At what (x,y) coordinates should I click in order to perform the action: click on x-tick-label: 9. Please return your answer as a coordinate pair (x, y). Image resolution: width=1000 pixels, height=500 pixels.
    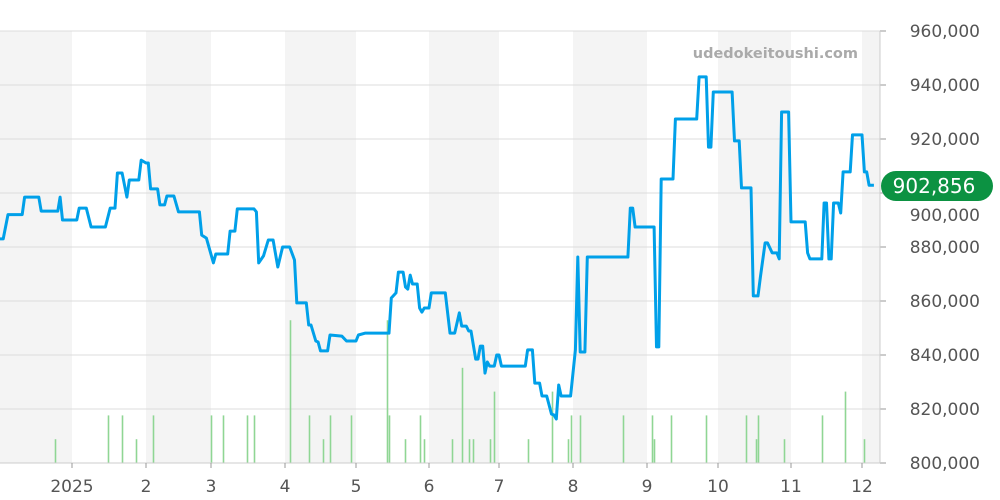
    Looking at the image, I should click on (647, 487).